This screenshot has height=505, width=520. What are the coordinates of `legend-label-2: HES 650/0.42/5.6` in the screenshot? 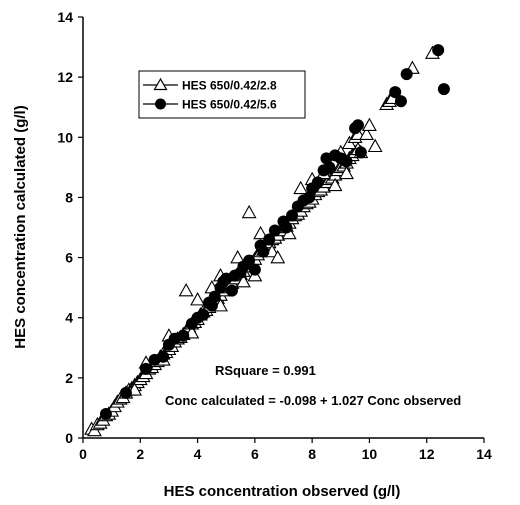 It's located at (229, 105).